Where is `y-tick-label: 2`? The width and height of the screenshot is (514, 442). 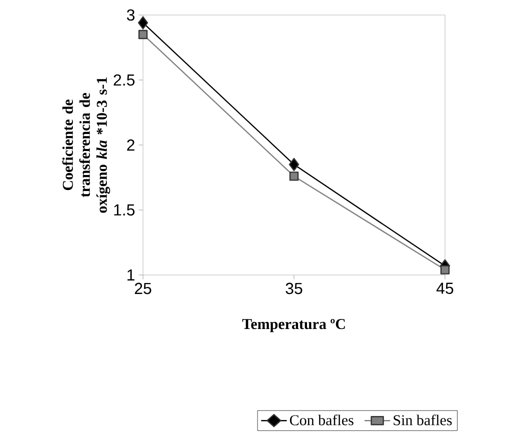 y-tick-label: 2 is located at coordinates (130, 145).